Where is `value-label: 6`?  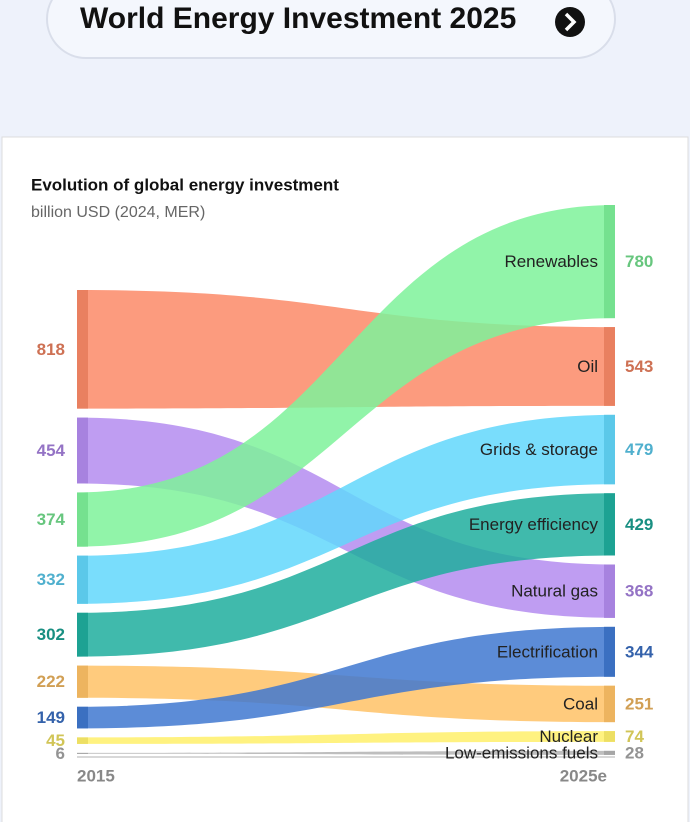
value-label: 6 is located at coordinates (60, 753).